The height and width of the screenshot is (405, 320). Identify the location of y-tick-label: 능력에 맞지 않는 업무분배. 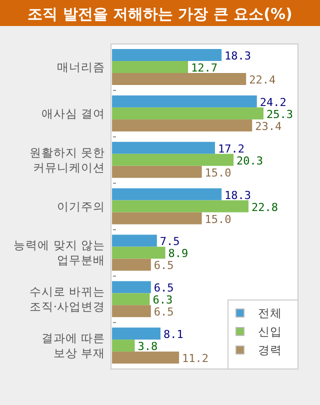
(59, 253).